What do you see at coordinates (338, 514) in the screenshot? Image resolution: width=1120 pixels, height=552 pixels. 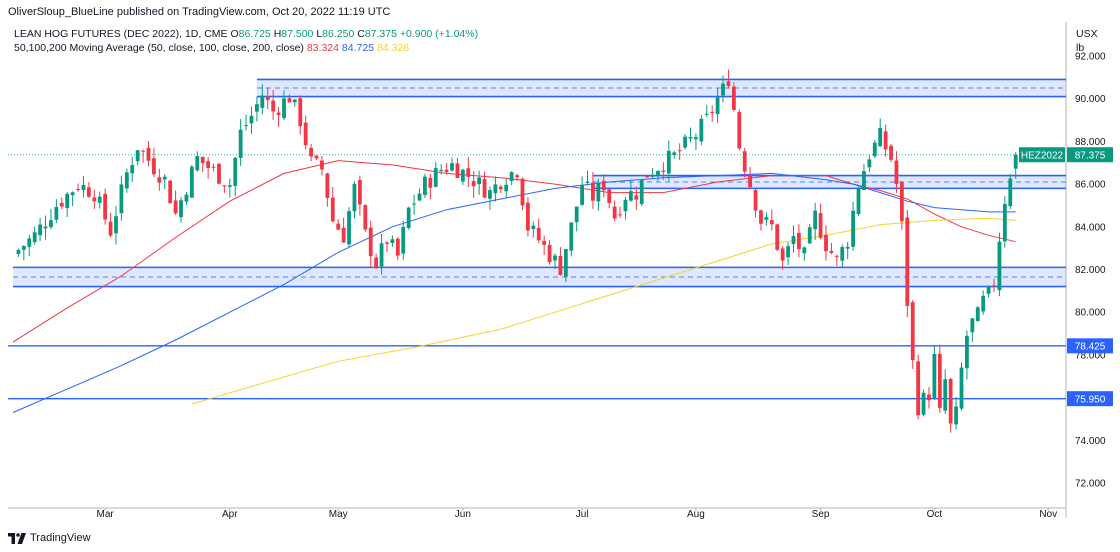 I see `x-tick-label: May` at bounding box center [338, 514].